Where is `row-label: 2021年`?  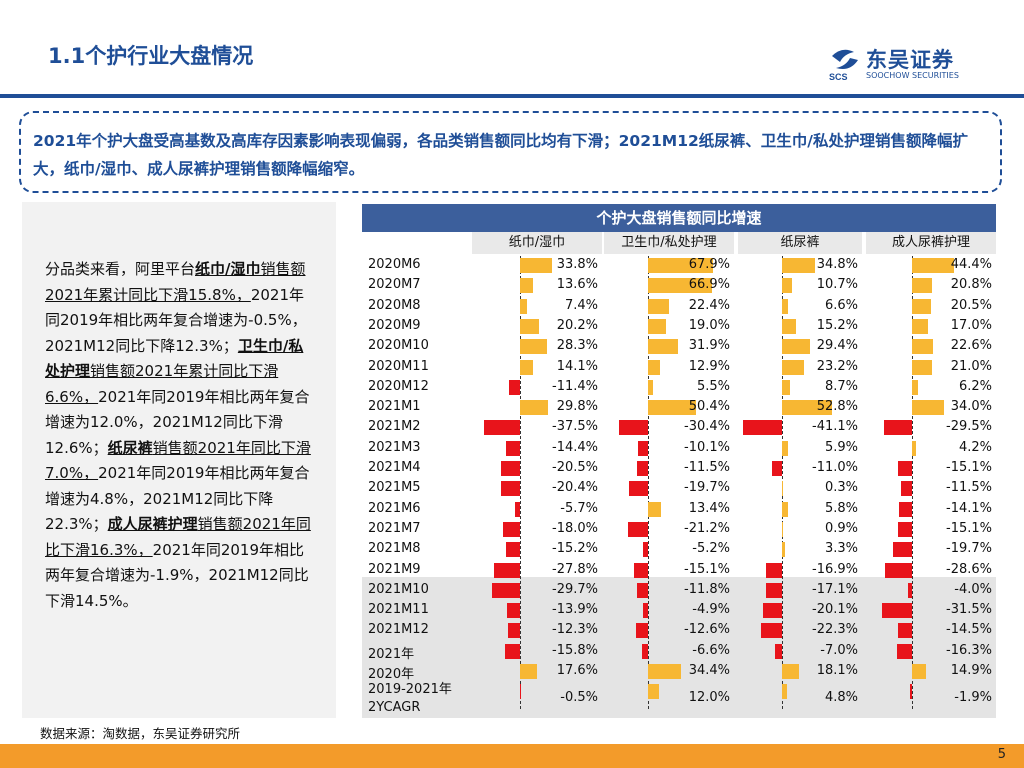 row-label: 2021年 is located at coordinates (391, 654).